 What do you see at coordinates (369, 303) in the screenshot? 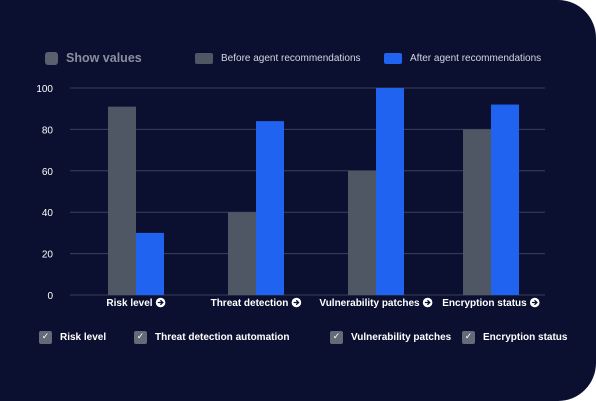
I see `x-tick-label: Vulnerability patches` at bounding box center [369, 303].